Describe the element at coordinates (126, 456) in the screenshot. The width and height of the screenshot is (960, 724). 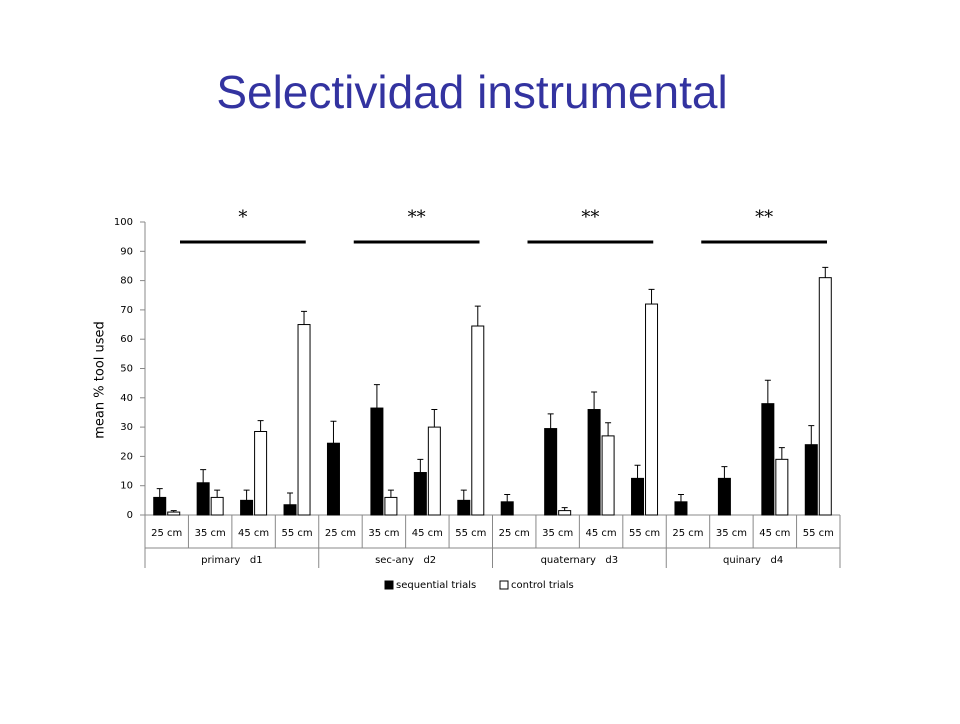
I see `y-tick-label: 20` at that location.